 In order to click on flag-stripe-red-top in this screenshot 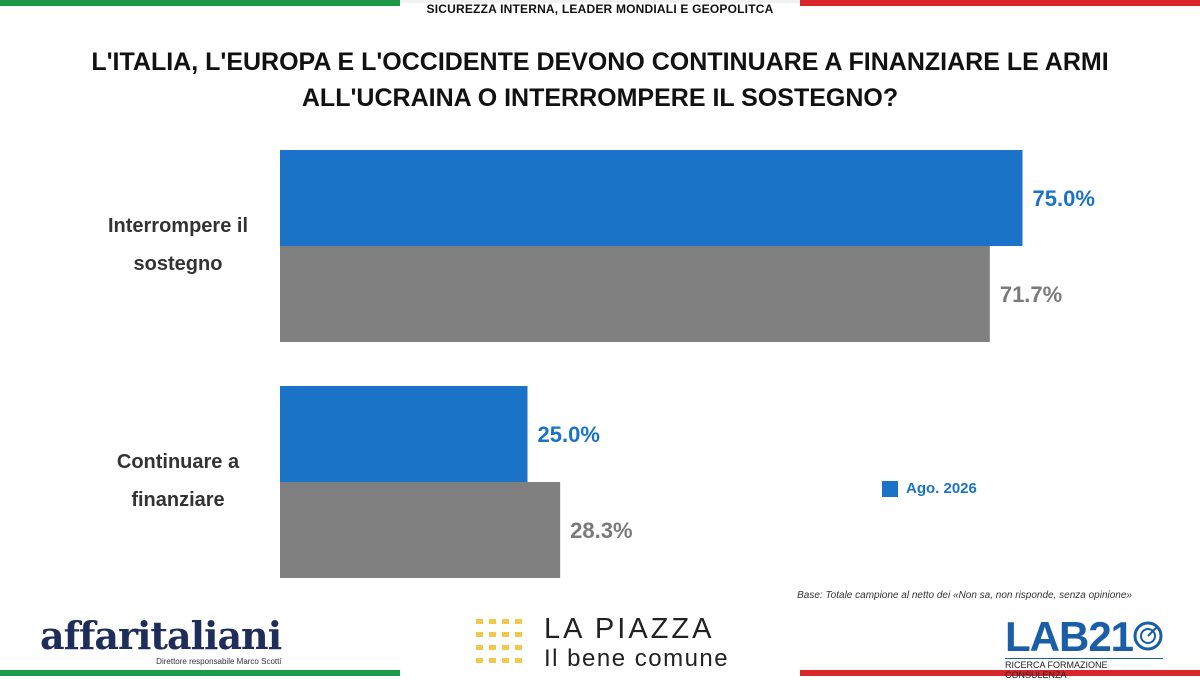, I will do `click(1000, 3)`.